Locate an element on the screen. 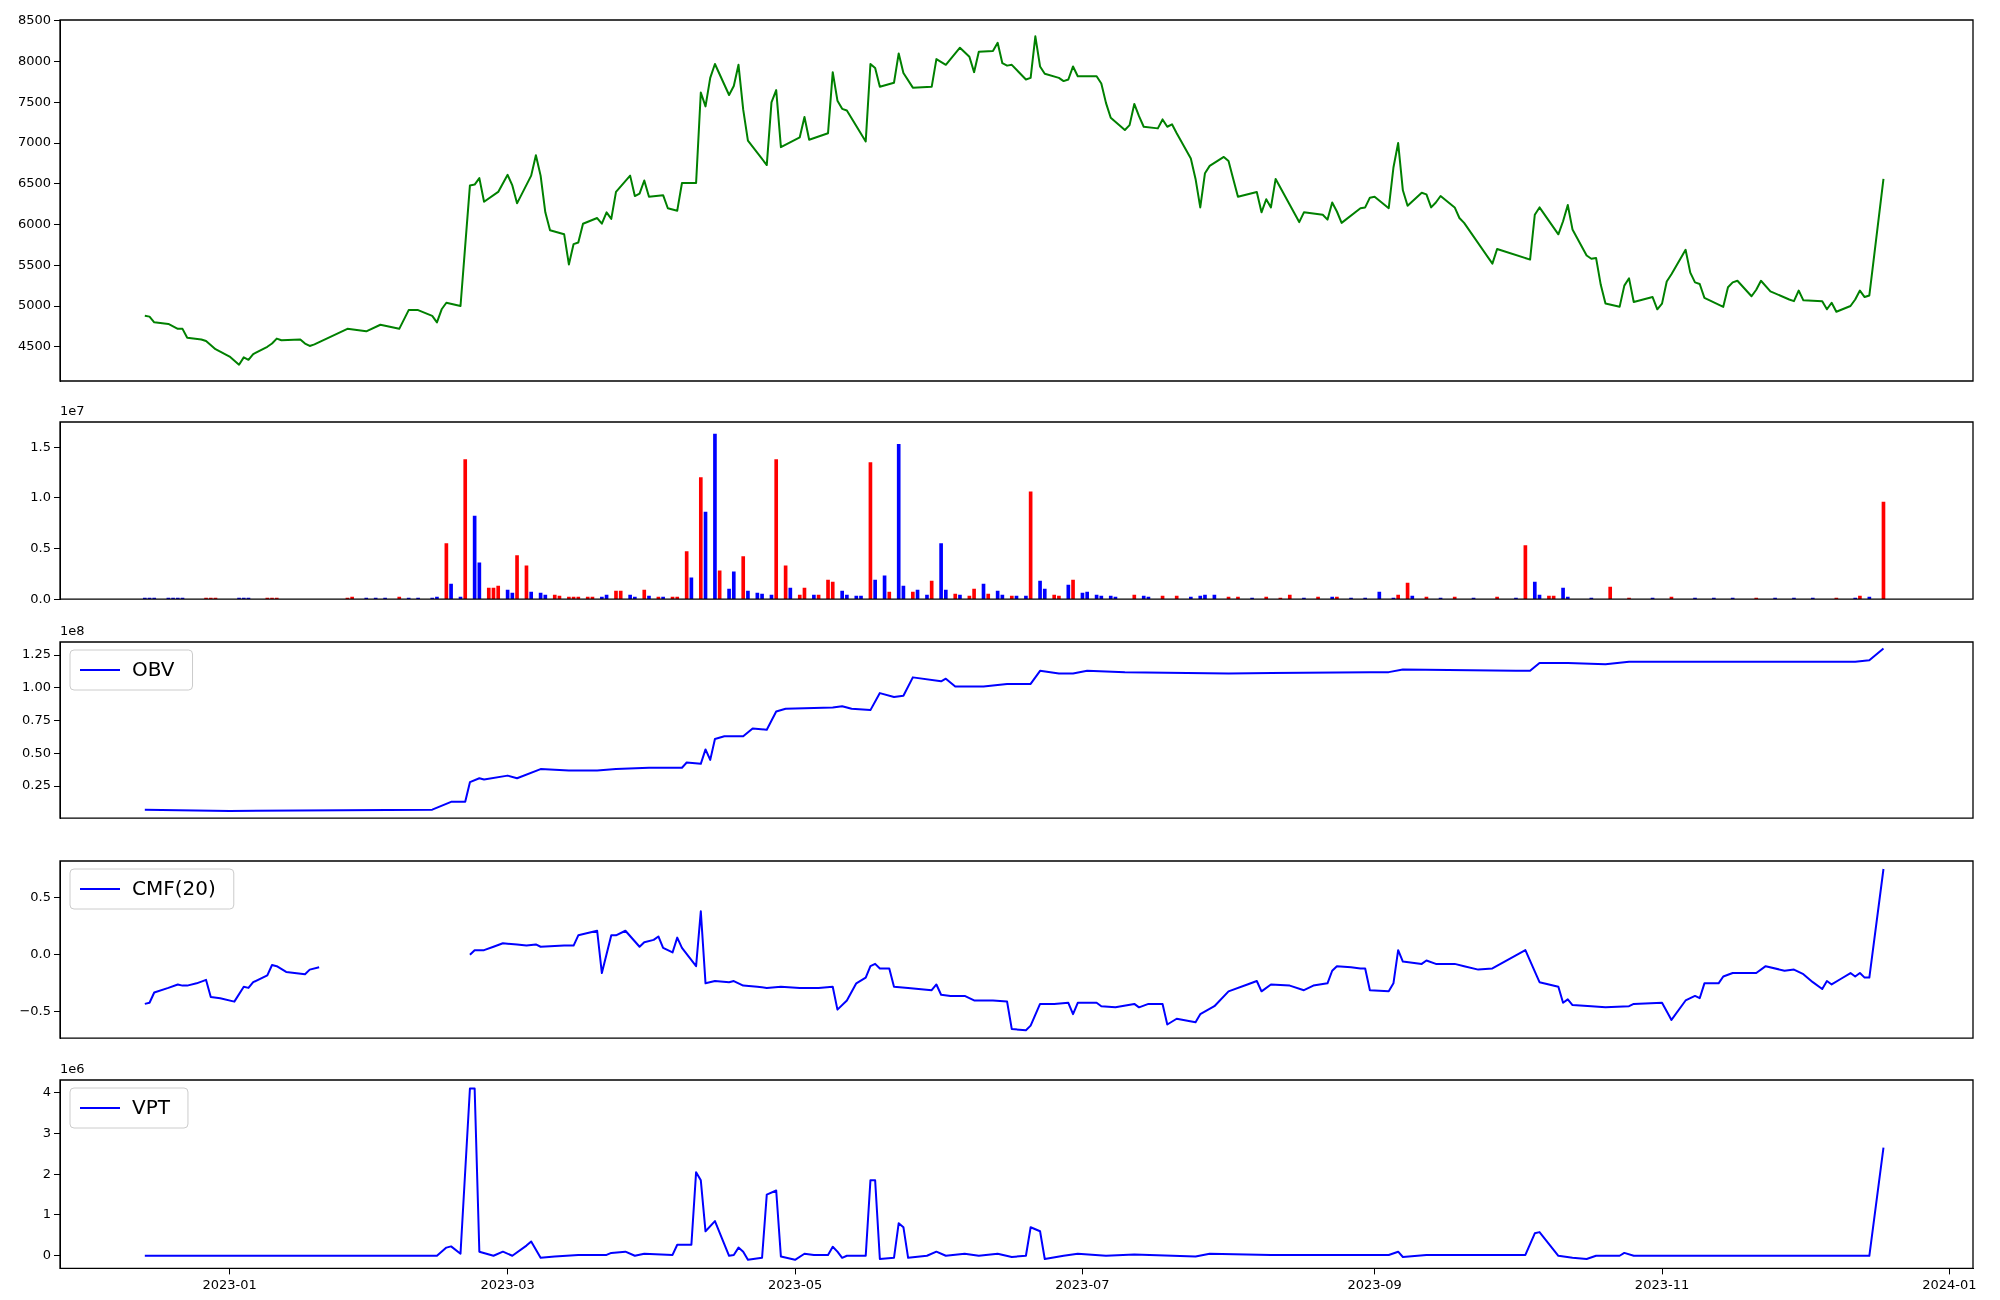  y-tick-label: 1.0 is located at coordinates (40, 497).